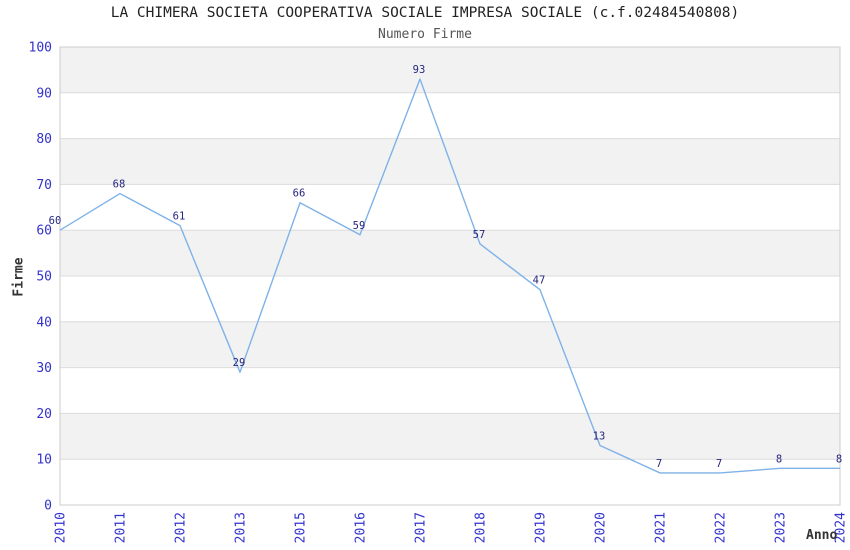  What do you see at coordinates (601, 527) in the screenshot?
I see `x-tick-label: 2020` at bounding box center [601, 527].